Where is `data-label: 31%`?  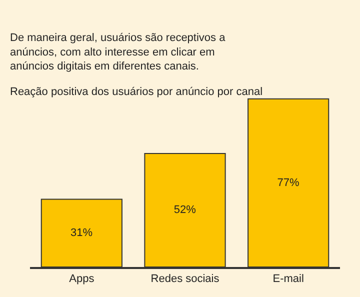
data-label: 31% is located at coordinates (81, 233).